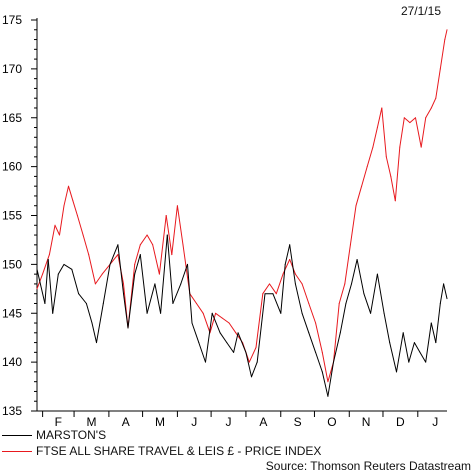  I want to click on y-tick-label: 150, so click(12, 264).